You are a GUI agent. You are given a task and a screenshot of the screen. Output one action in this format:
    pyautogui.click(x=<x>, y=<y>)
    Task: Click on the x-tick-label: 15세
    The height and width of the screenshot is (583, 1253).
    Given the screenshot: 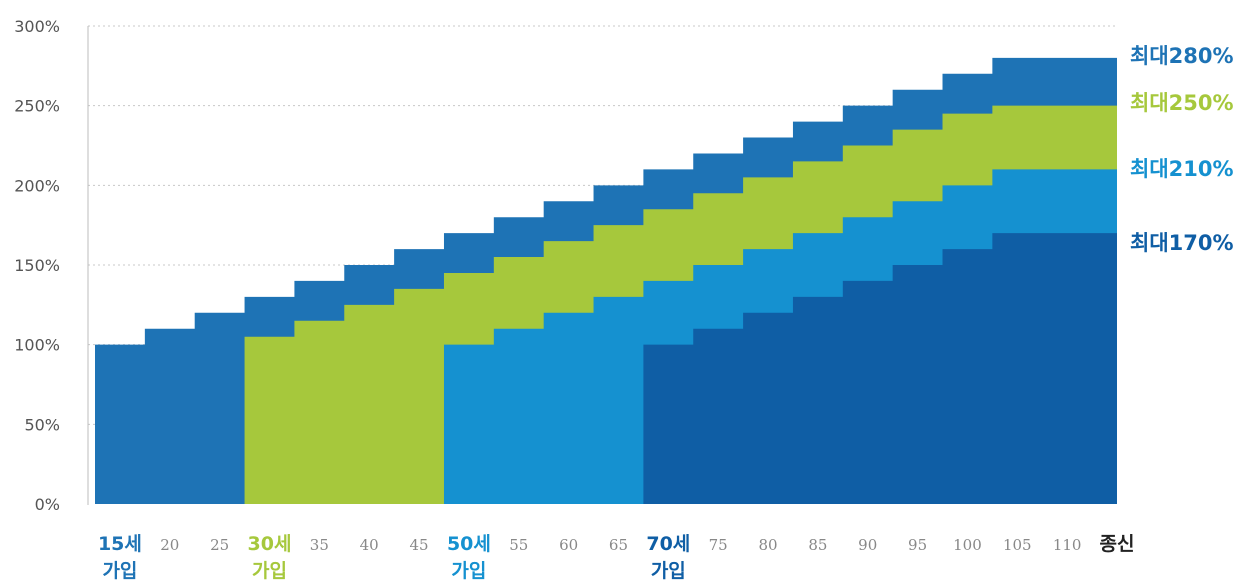 What is the action you would take?
    pyautogui.click(x=120, y=544)
    